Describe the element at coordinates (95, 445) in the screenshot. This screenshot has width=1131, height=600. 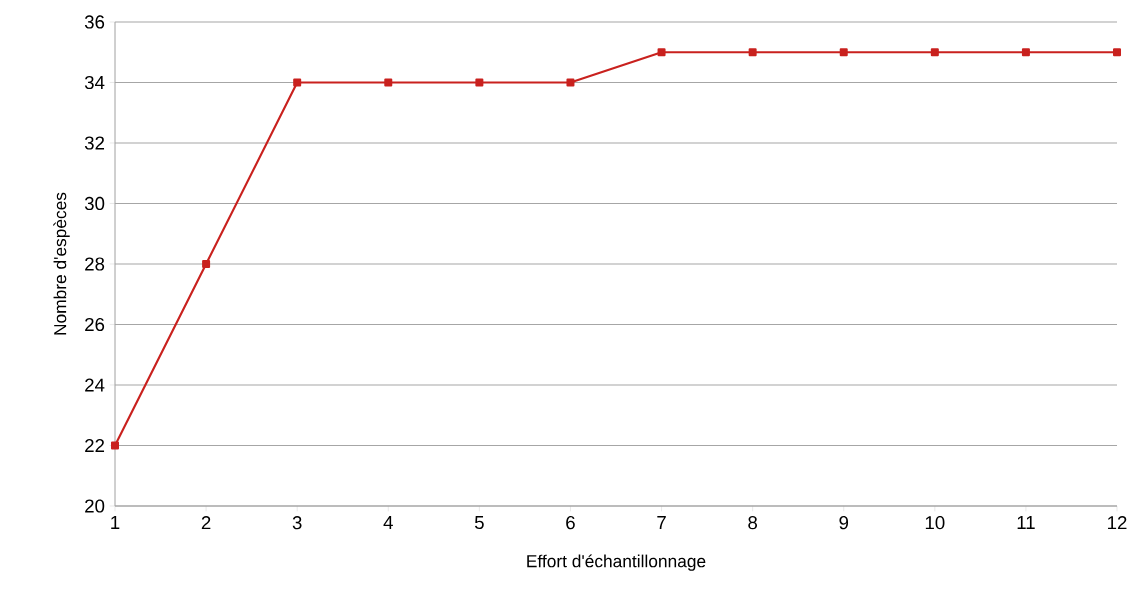
I see `y-tick-label: 22` at that location.